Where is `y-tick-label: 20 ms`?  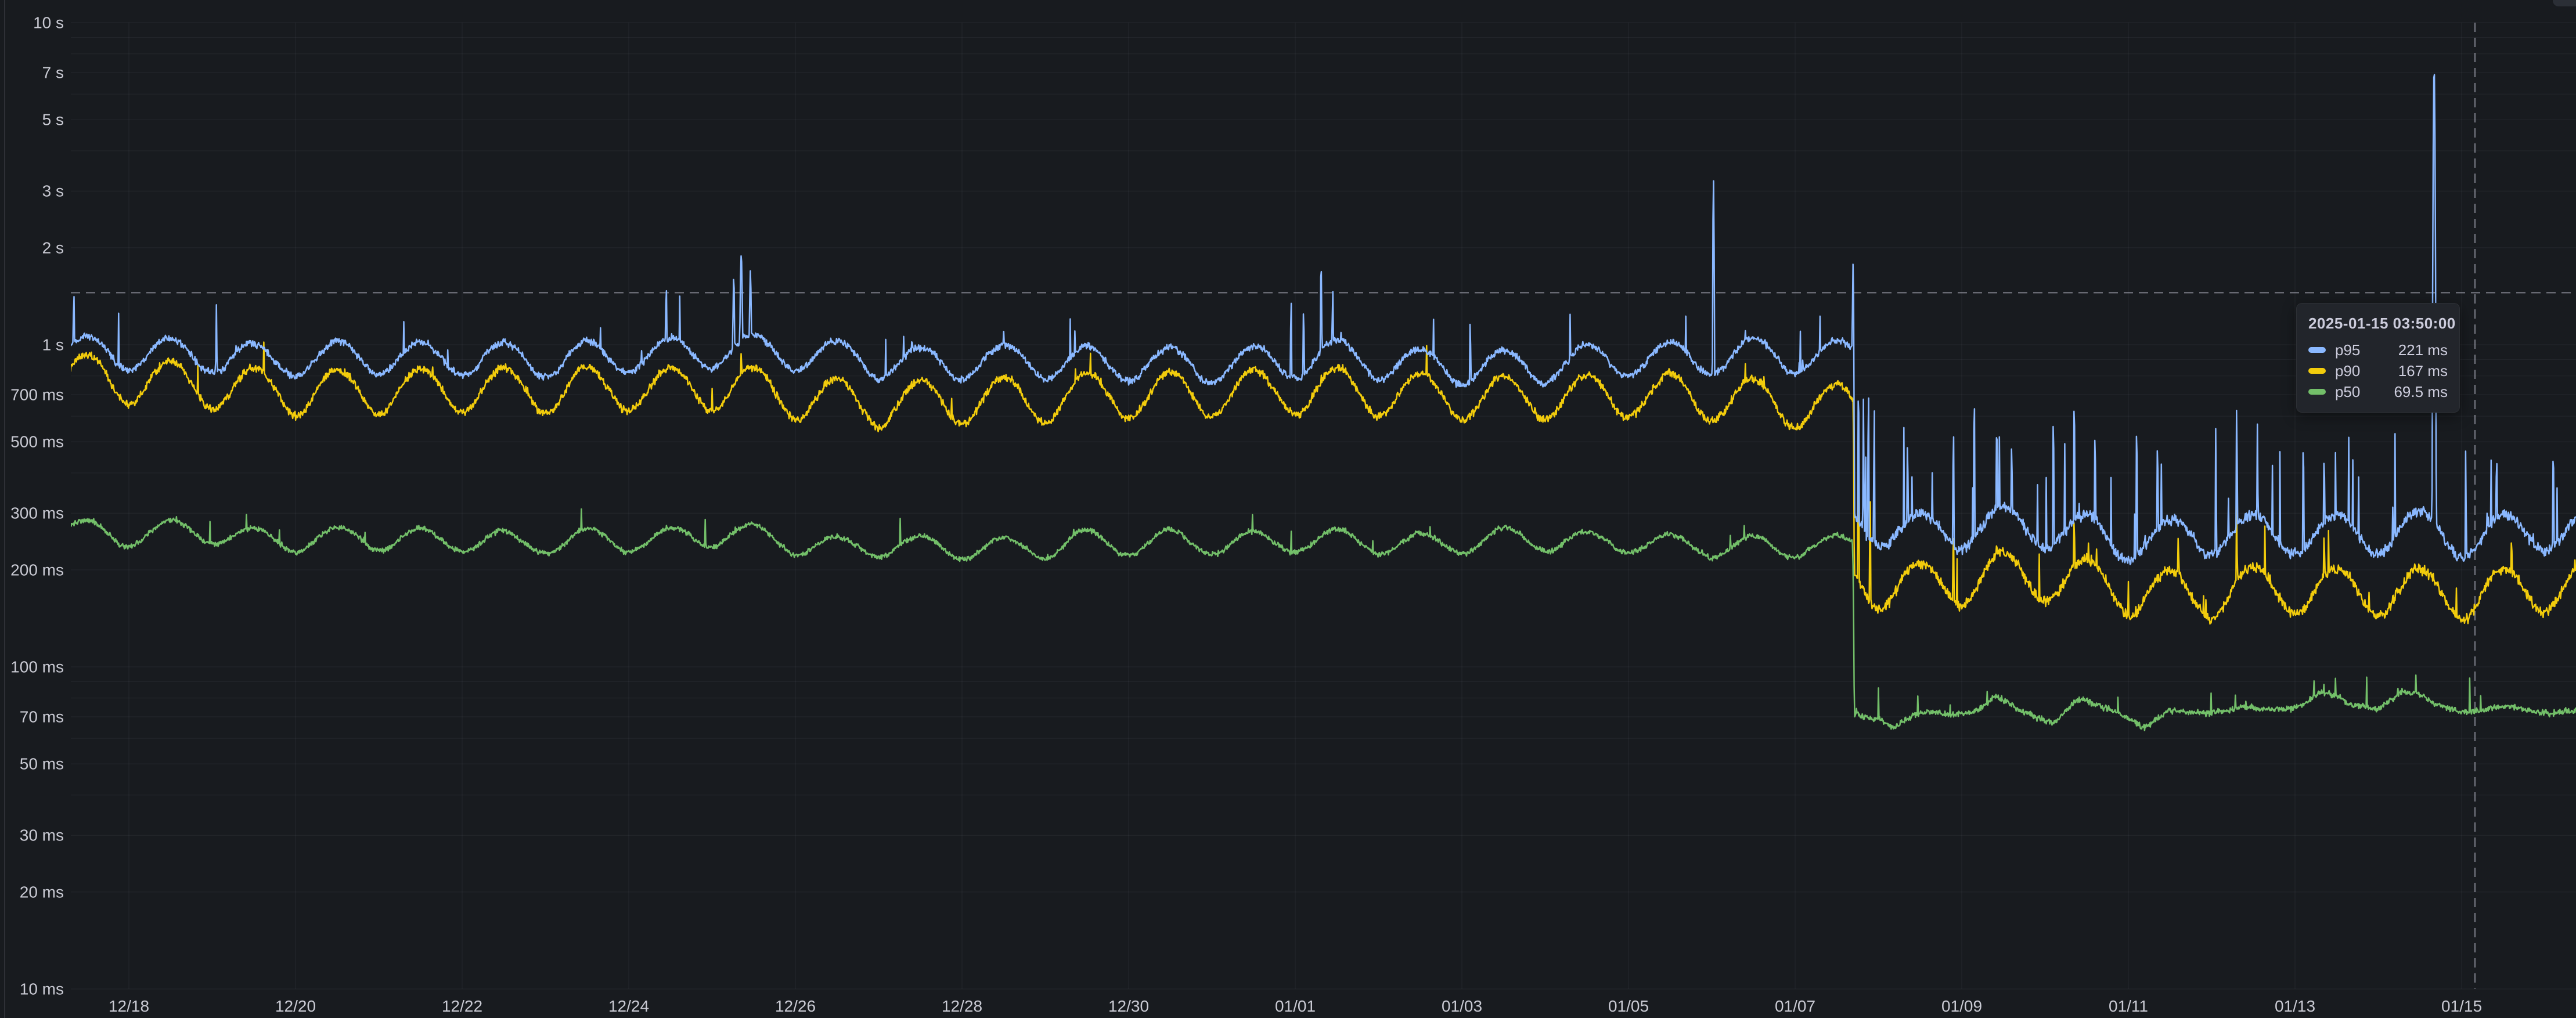 y-tick-label: 20 ms is located at coordinates (42, 892).